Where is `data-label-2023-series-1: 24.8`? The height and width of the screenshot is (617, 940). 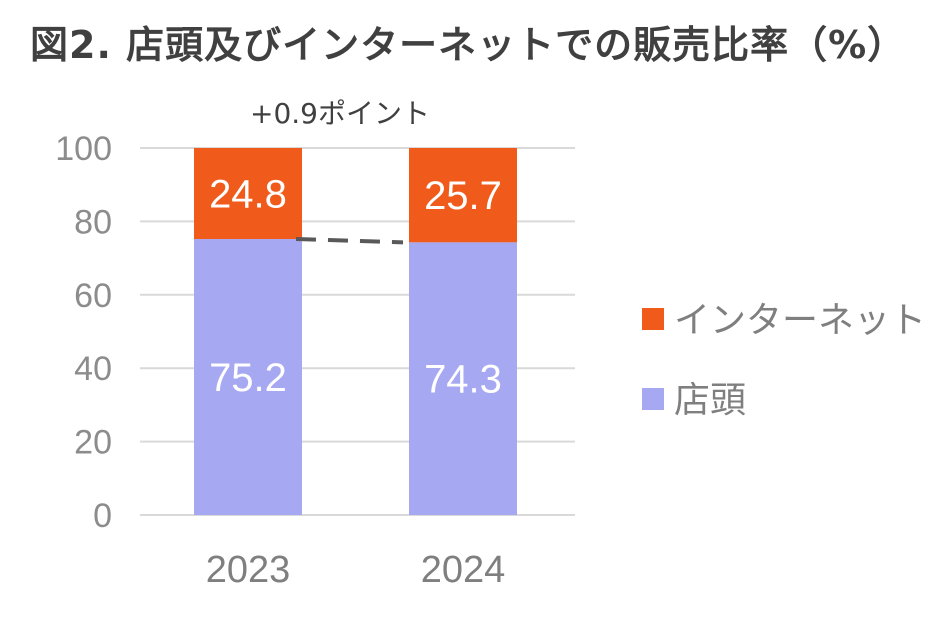 data-label-2023-series-1: 24.8 is located at coordinates (248, 195).